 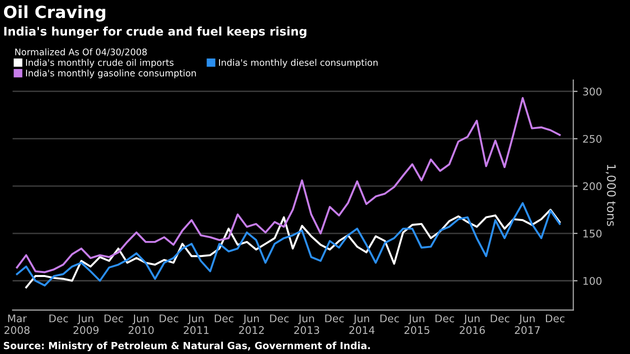 What do you see at coordinates (417, 324) in the screenshot?
I see `x-tick-label: Jun 2015` at bounding box center [417, 324].